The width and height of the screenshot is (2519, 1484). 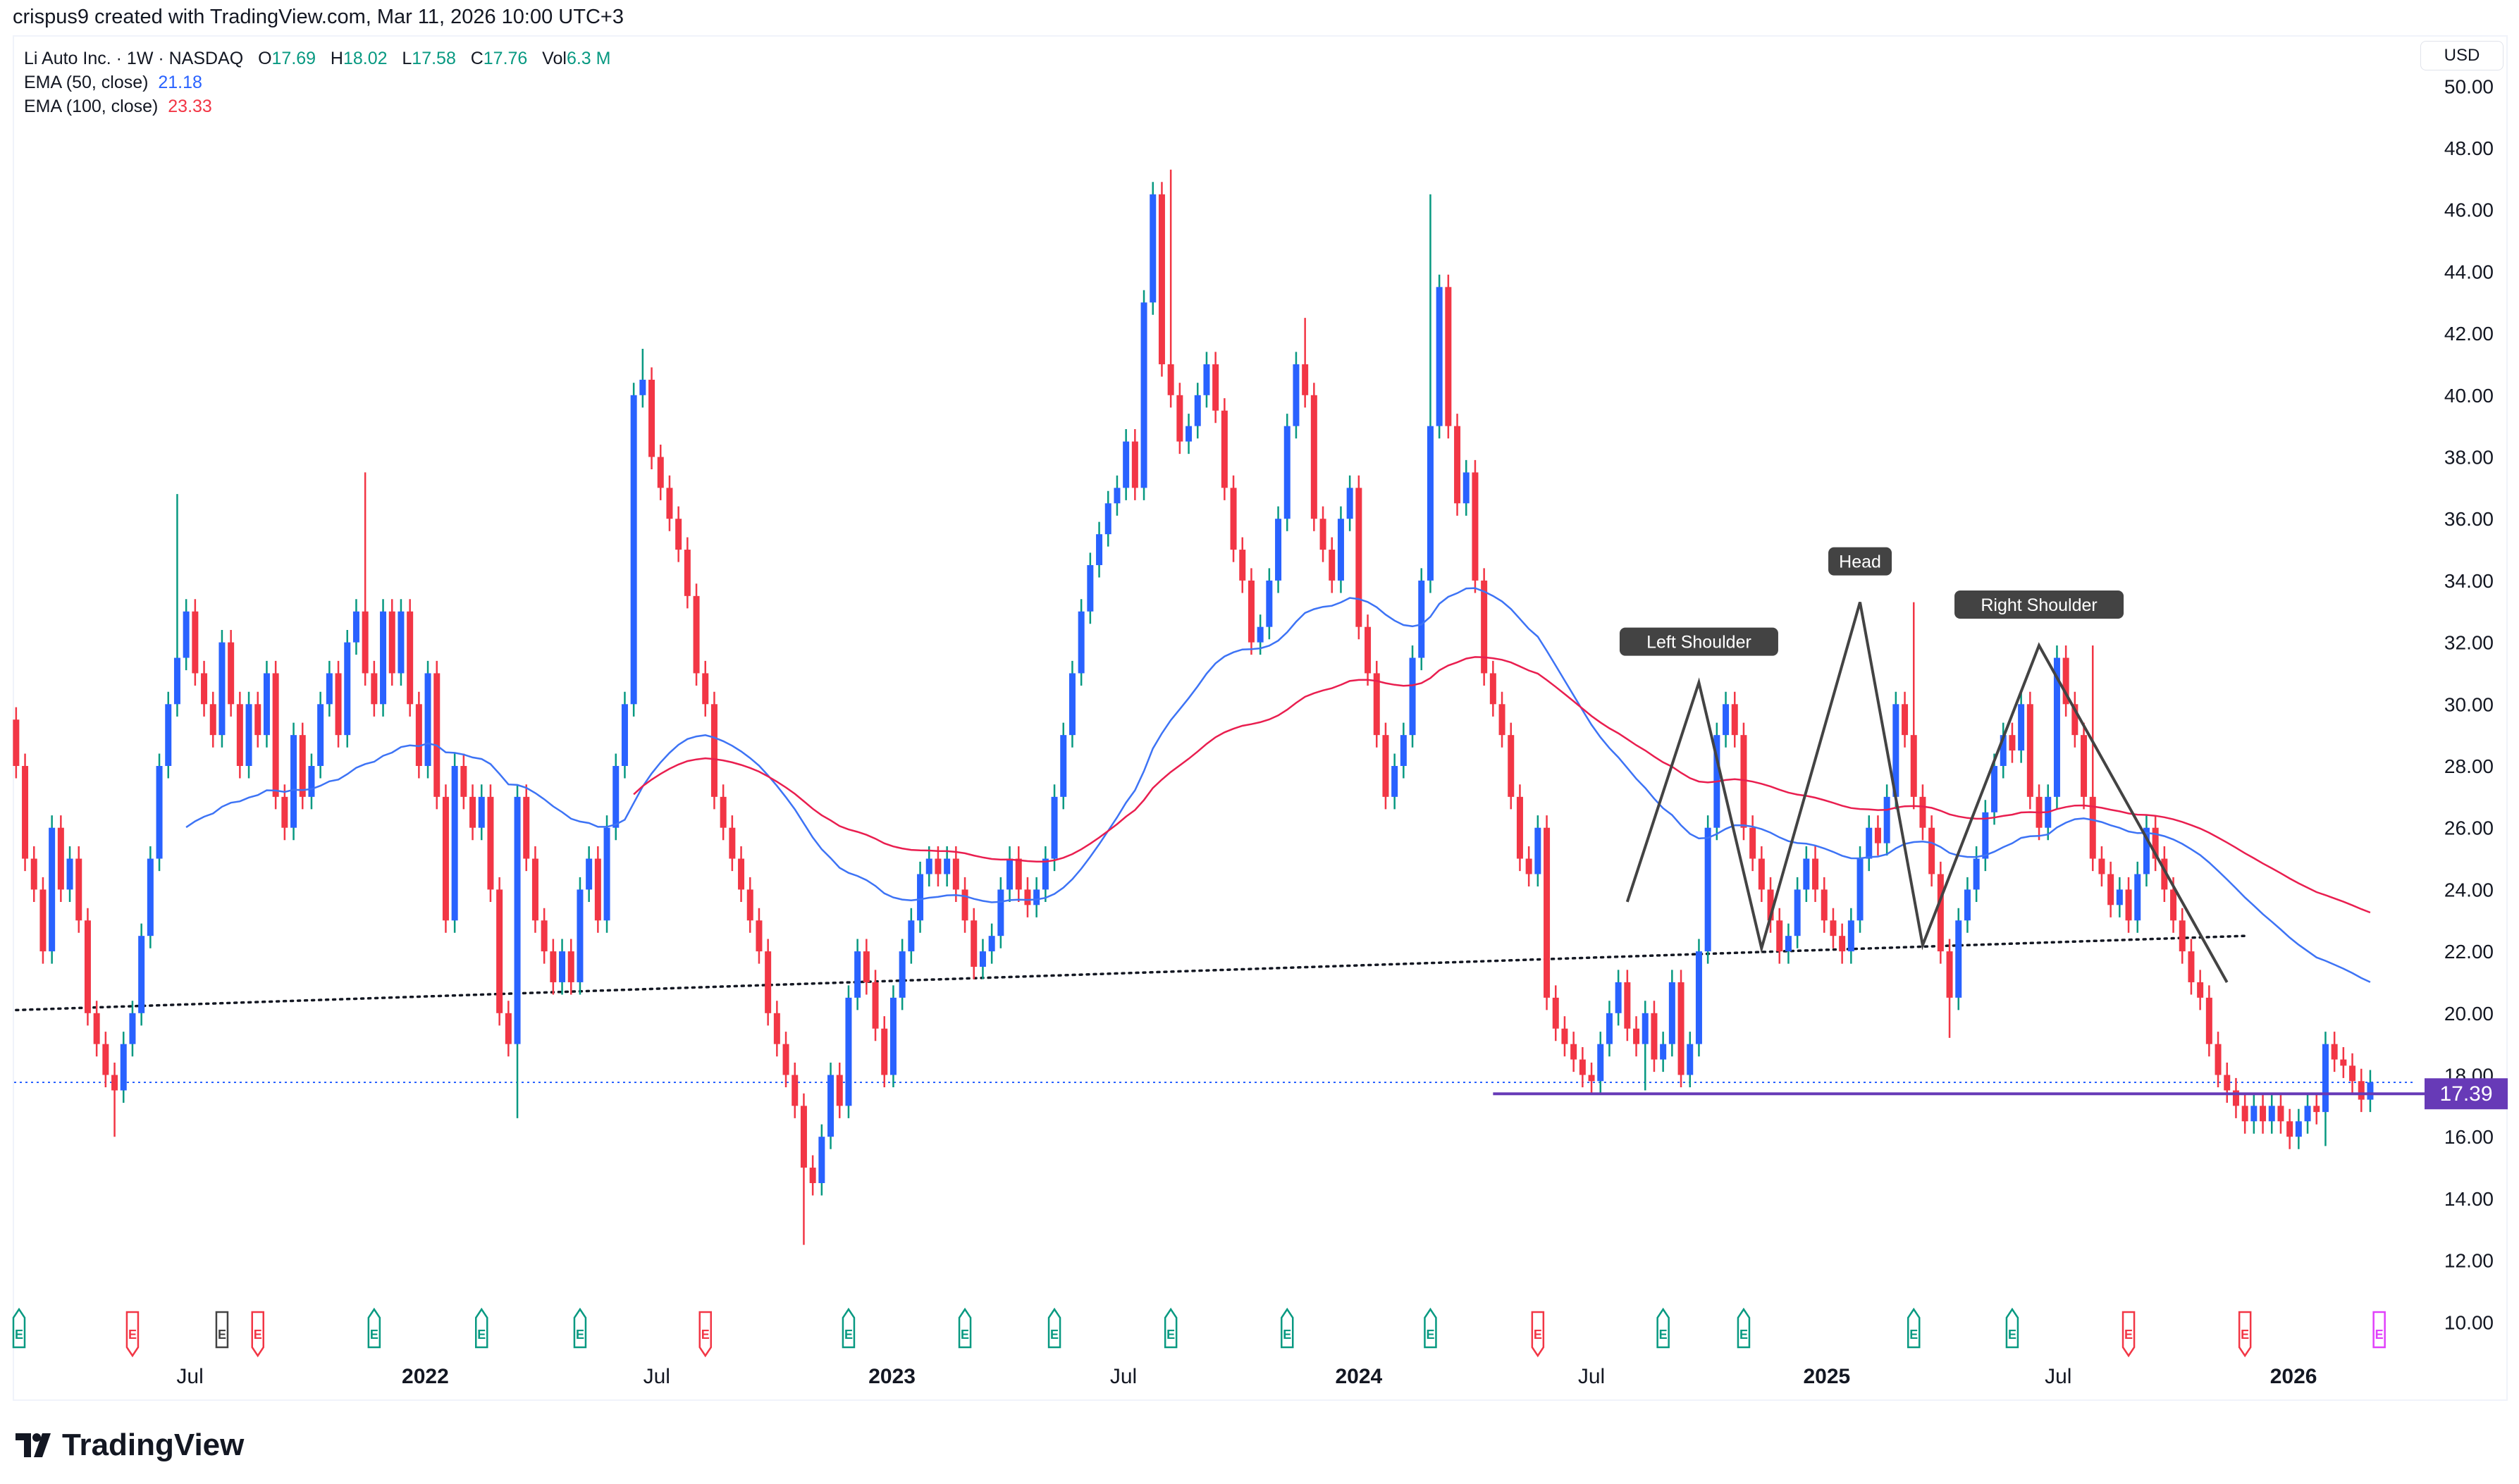 What do you see at coordinates (1130, 973) in the screenshot?
I see `dotted-trendline` at bounding box center [1130, 973].